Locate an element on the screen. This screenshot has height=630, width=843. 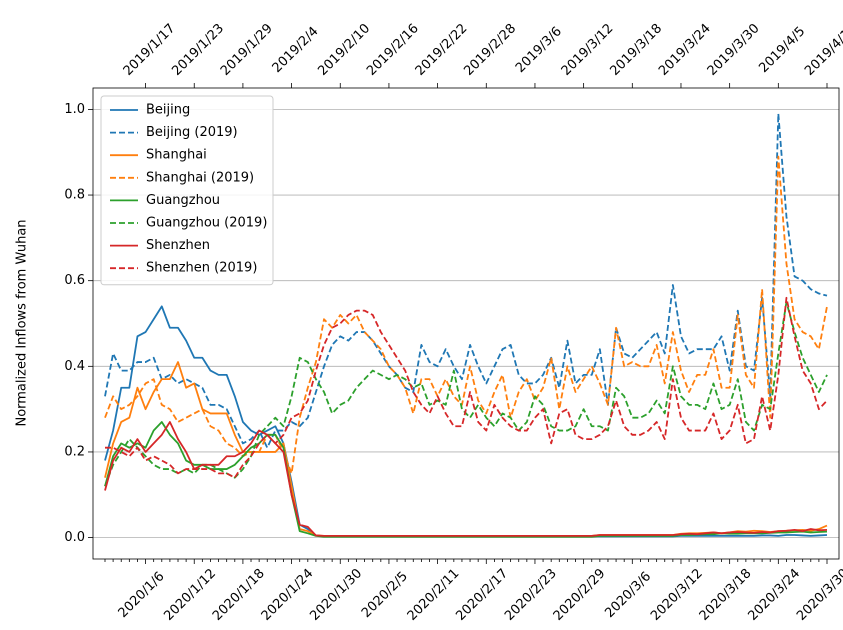
y-tick-label: 1.0 is located at coordinates (74, 109).